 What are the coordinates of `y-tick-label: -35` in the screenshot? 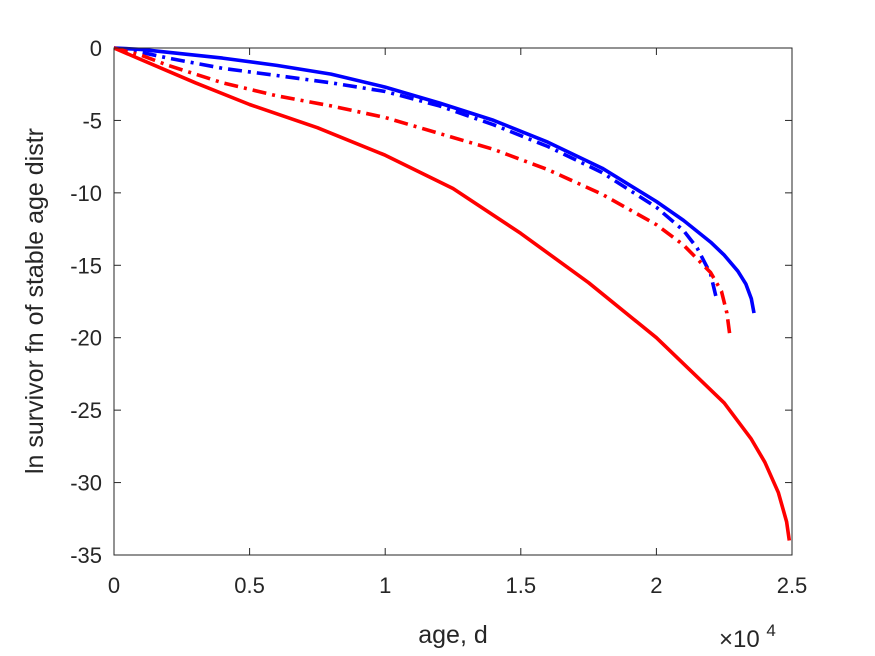 It's located at (86, 555).